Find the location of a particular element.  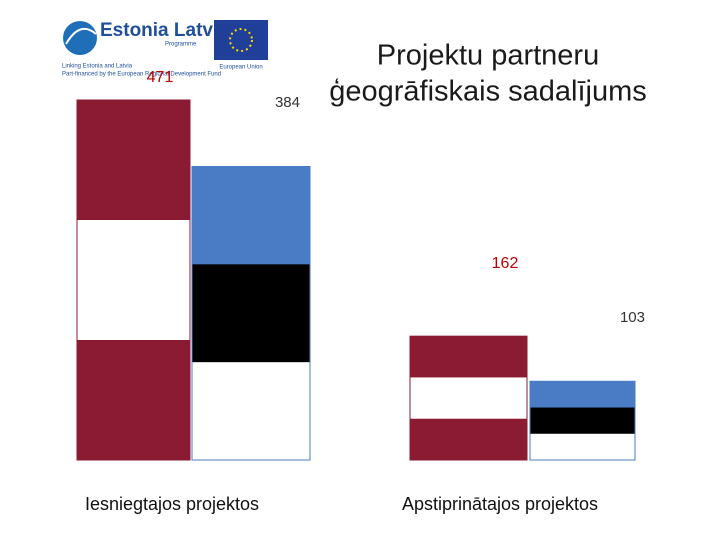

logo-name: Estonia Latvia is located at coordinates (164, 30).